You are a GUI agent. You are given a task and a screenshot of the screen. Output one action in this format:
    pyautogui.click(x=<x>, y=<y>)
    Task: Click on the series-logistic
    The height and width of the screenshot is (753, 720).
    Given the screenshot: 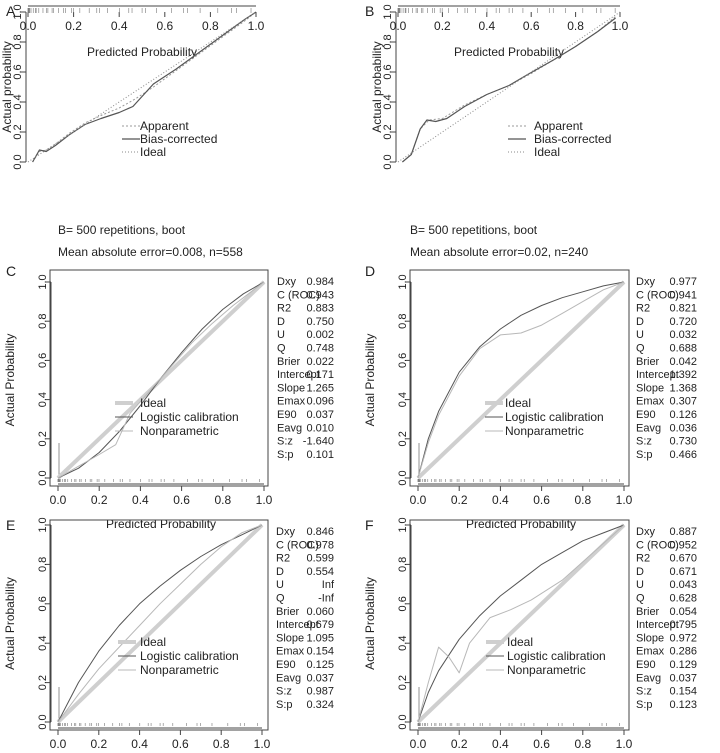 What is the action you would take?
    pyautogui.click(x=521, y=623)
    